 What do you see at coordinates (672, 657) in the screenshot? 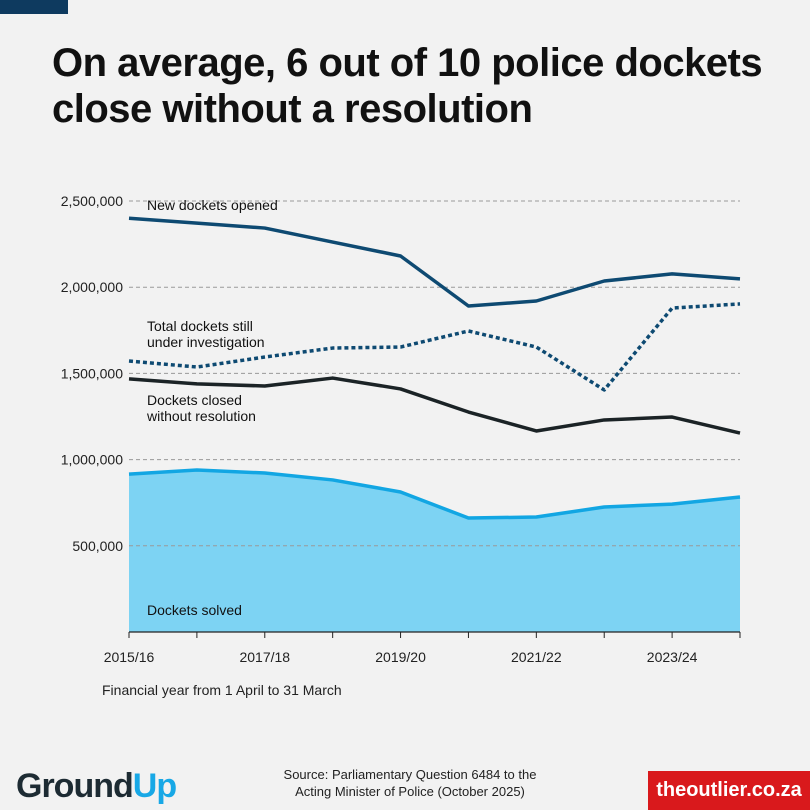
I see `x-tick-label: 2023/24` at bounding box center [672, 657].